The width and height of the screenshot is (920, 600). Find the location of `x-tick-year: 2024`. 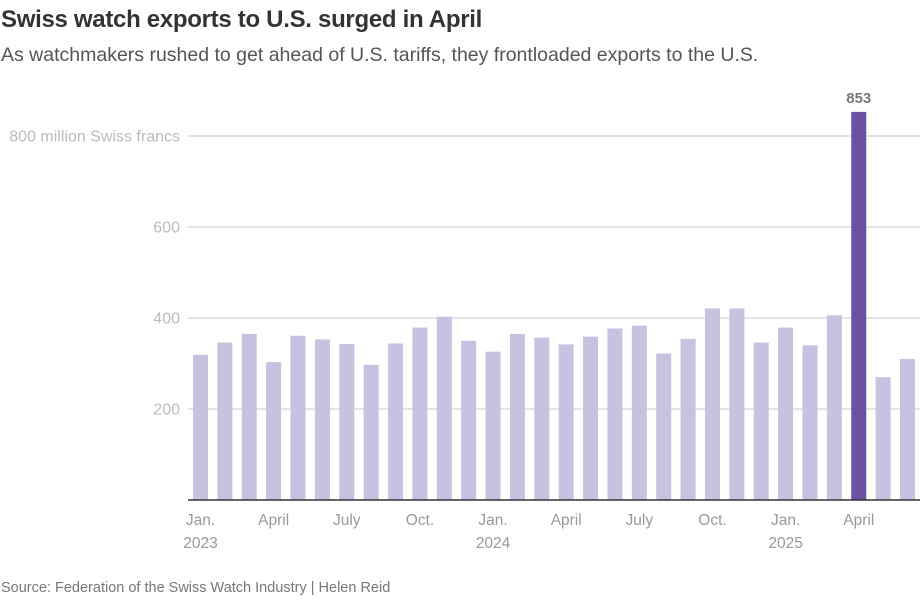

x-tick-year: 2024 is located at coordinates (493, 543).